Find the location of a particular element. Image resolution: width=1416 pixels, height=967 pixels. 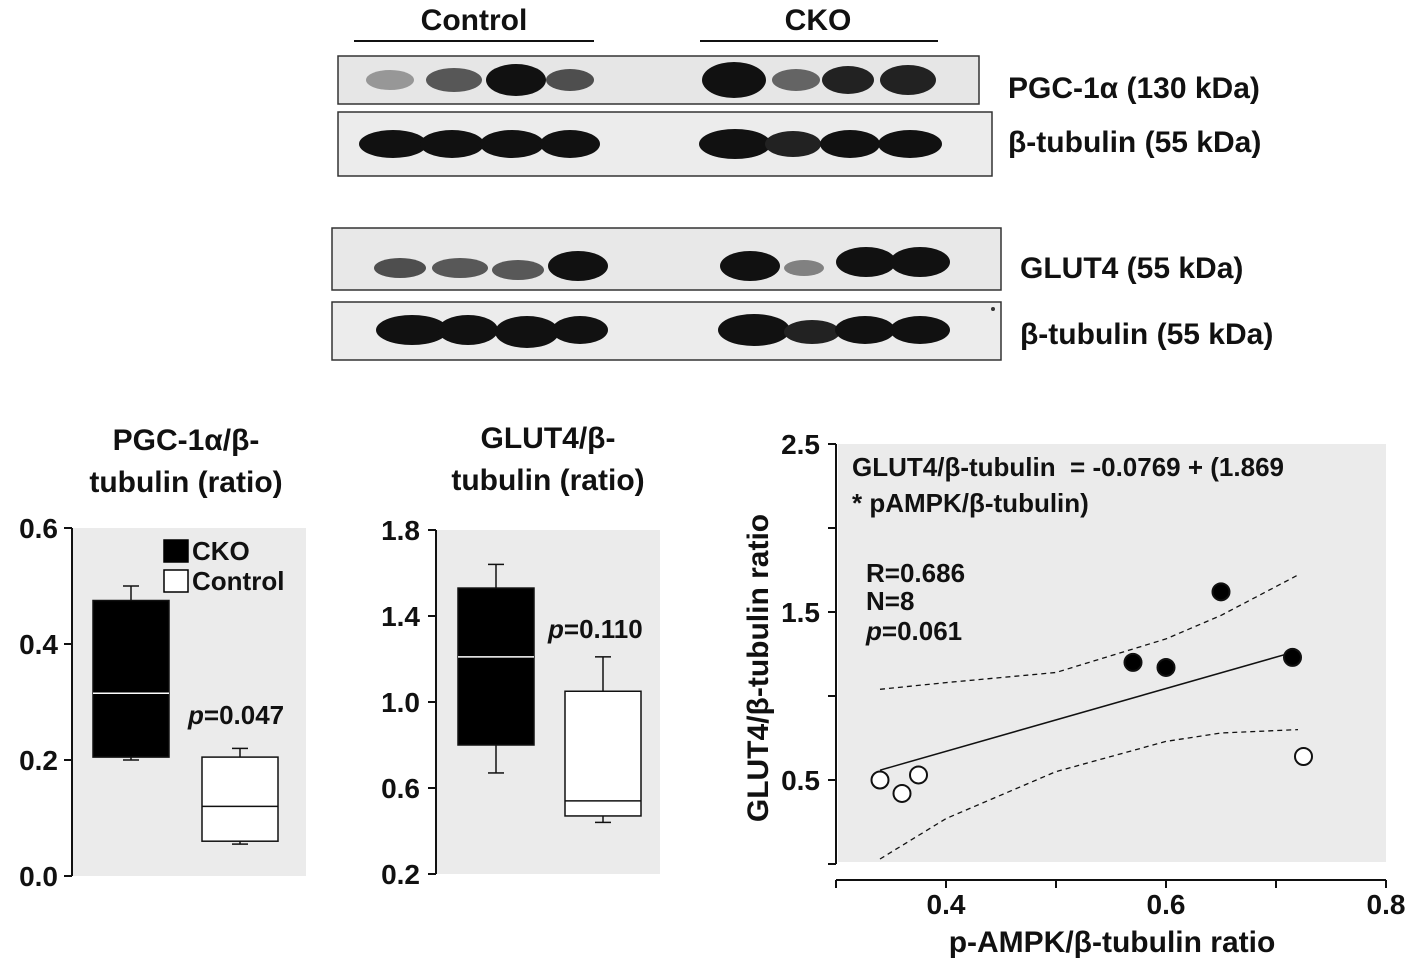

chart-regression-yticks is located at coordinates (832, 654).